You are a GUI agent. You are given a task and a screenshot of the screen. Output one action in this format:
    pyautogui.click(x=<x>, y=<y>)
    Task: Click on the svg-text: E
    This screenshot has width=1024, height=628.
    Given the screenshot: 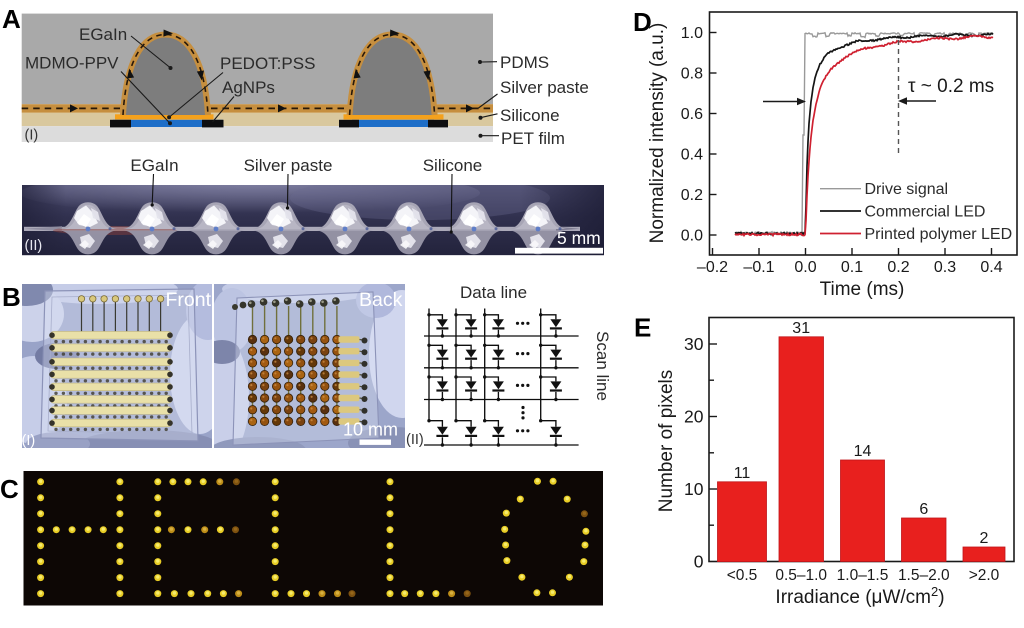 What is the action you would take?
    pyautogui.click(x=642, y=328)
    